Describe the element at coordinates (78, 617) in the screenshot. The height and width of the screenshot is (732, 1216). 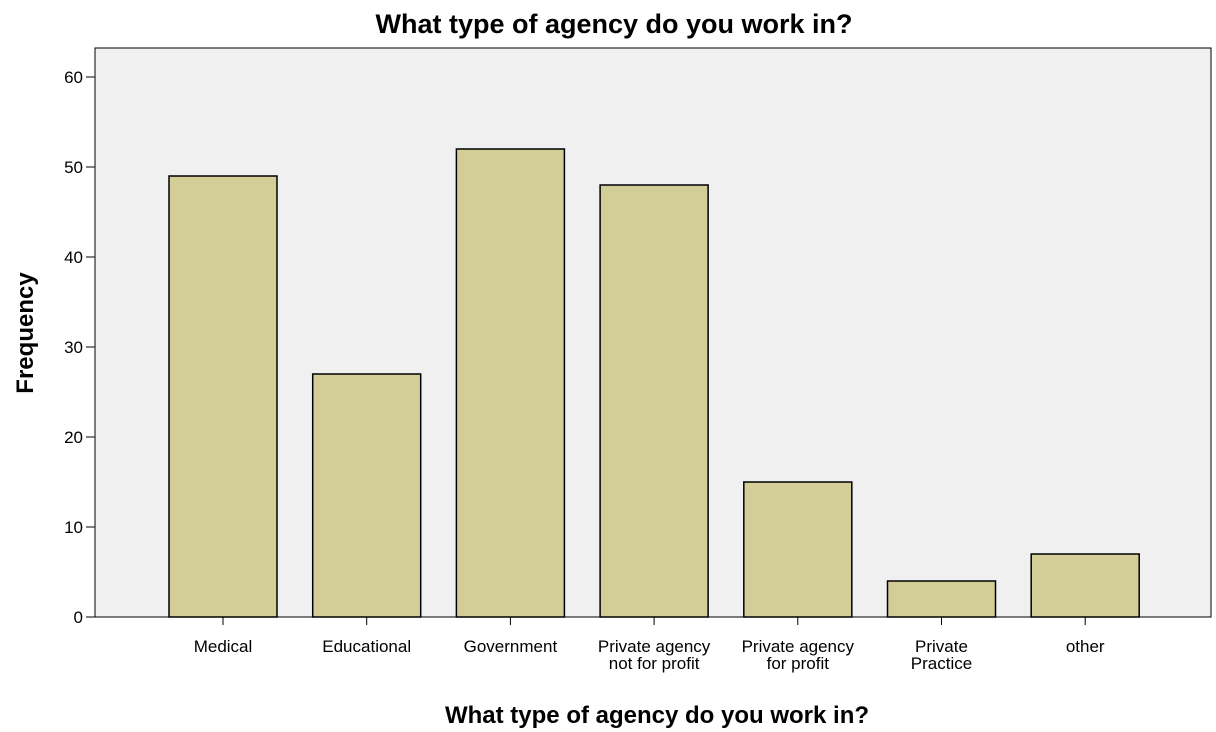
I see `y-tick-label: 0` at that location.